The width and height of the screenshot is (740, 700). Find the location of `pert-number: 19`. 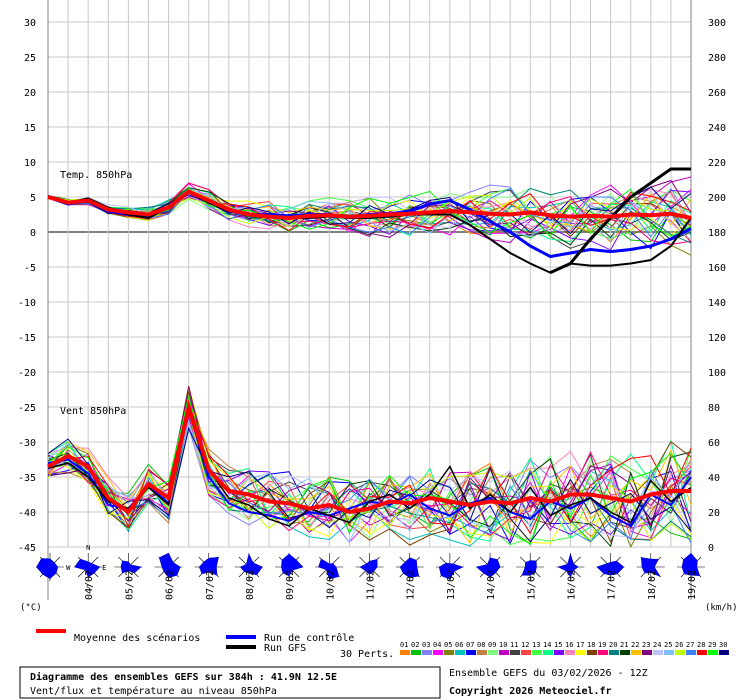

pert-number: 19 is located at coordinates (602, 645).